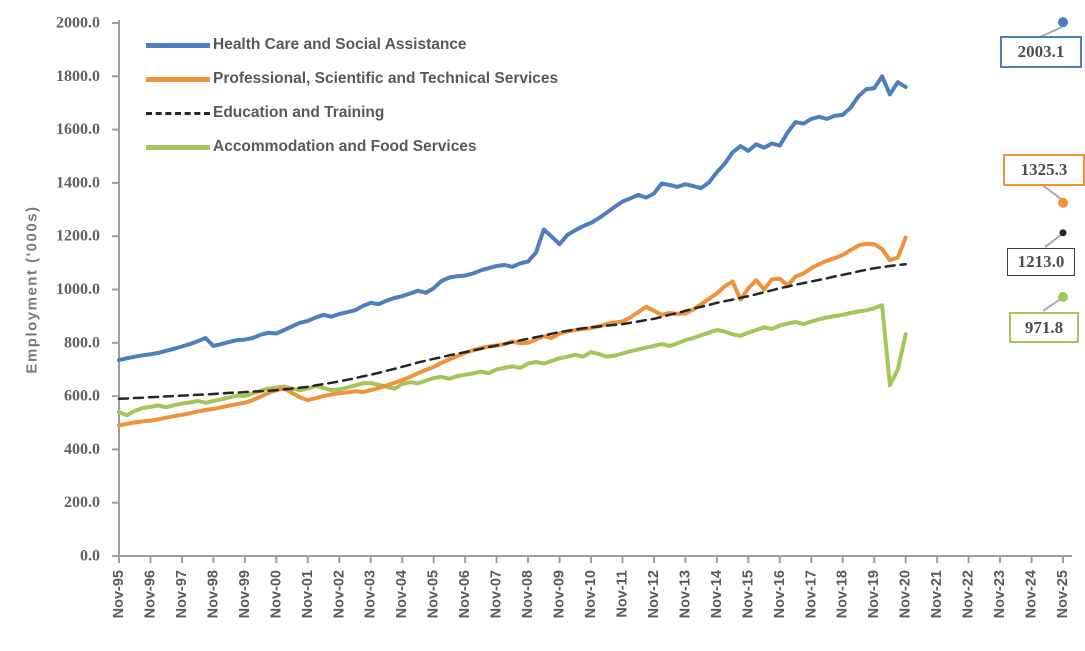  I want to click on x-tick-label: Nov-06, so click(465, 594).